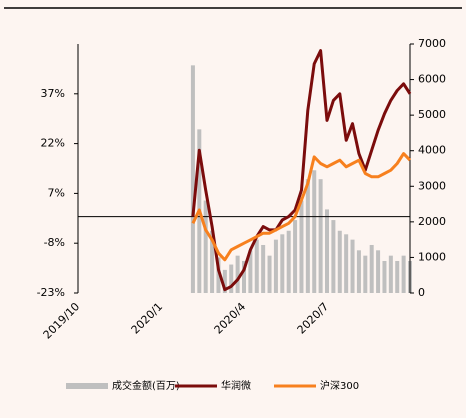  Describe the element at coordinates (56, 192) in the screenshot. I see `y-tick-label: 7%` at that location.